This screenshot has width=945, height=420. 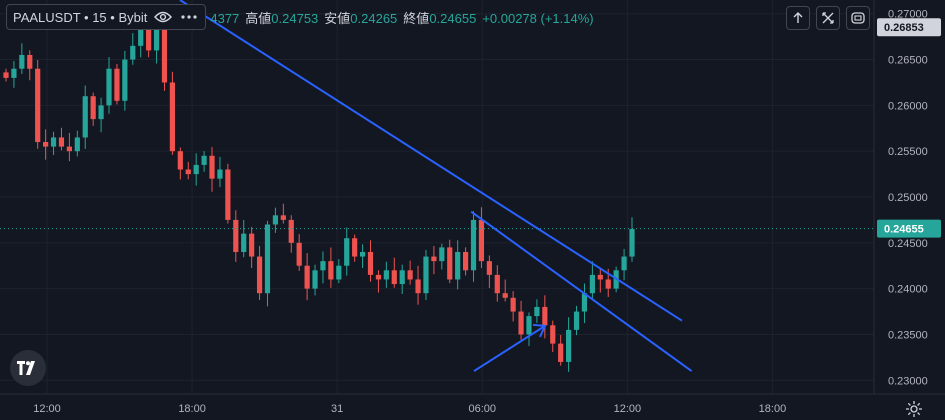 I want to click on change-value: +0.00278 (+1.14%), so click(x=538, y=18).